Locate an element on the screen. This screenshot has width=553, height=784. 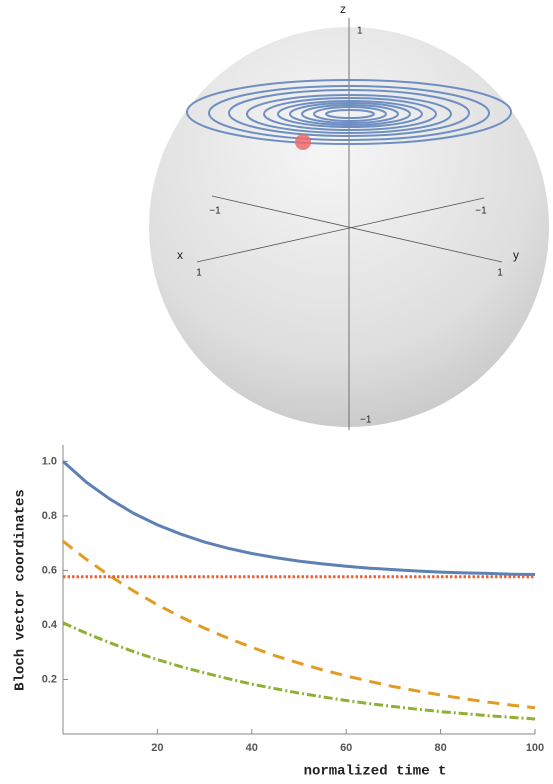
y-tick-label: 0.8 is located at coordinates (49, 516).